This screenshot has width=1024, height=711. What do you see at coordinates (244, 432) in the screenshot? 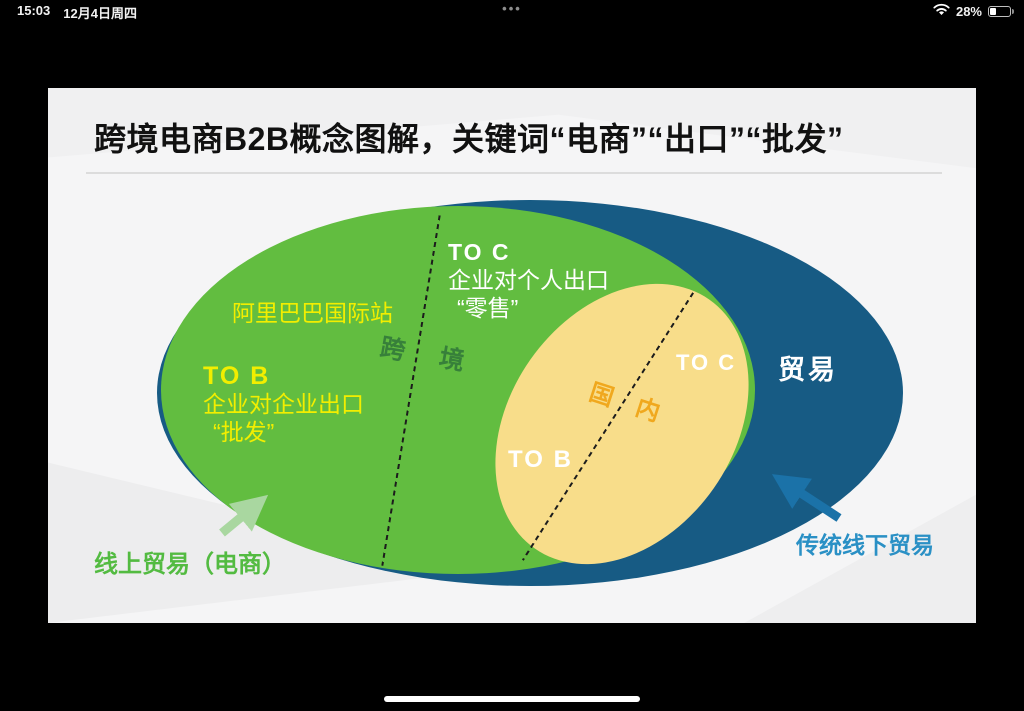
I see `green-to-b-line2: “批发”` at bounding box center [244, 432].